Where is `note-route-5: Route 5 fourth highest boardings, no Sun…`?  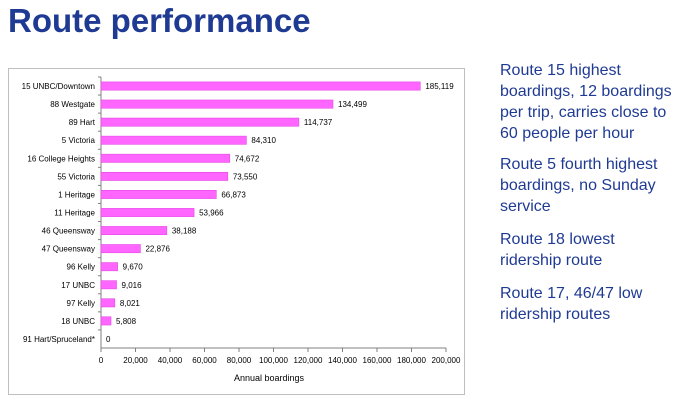 note-route-5: Route 5 fourth highest boardings, no Sun… is located at coordinates (579, 185).